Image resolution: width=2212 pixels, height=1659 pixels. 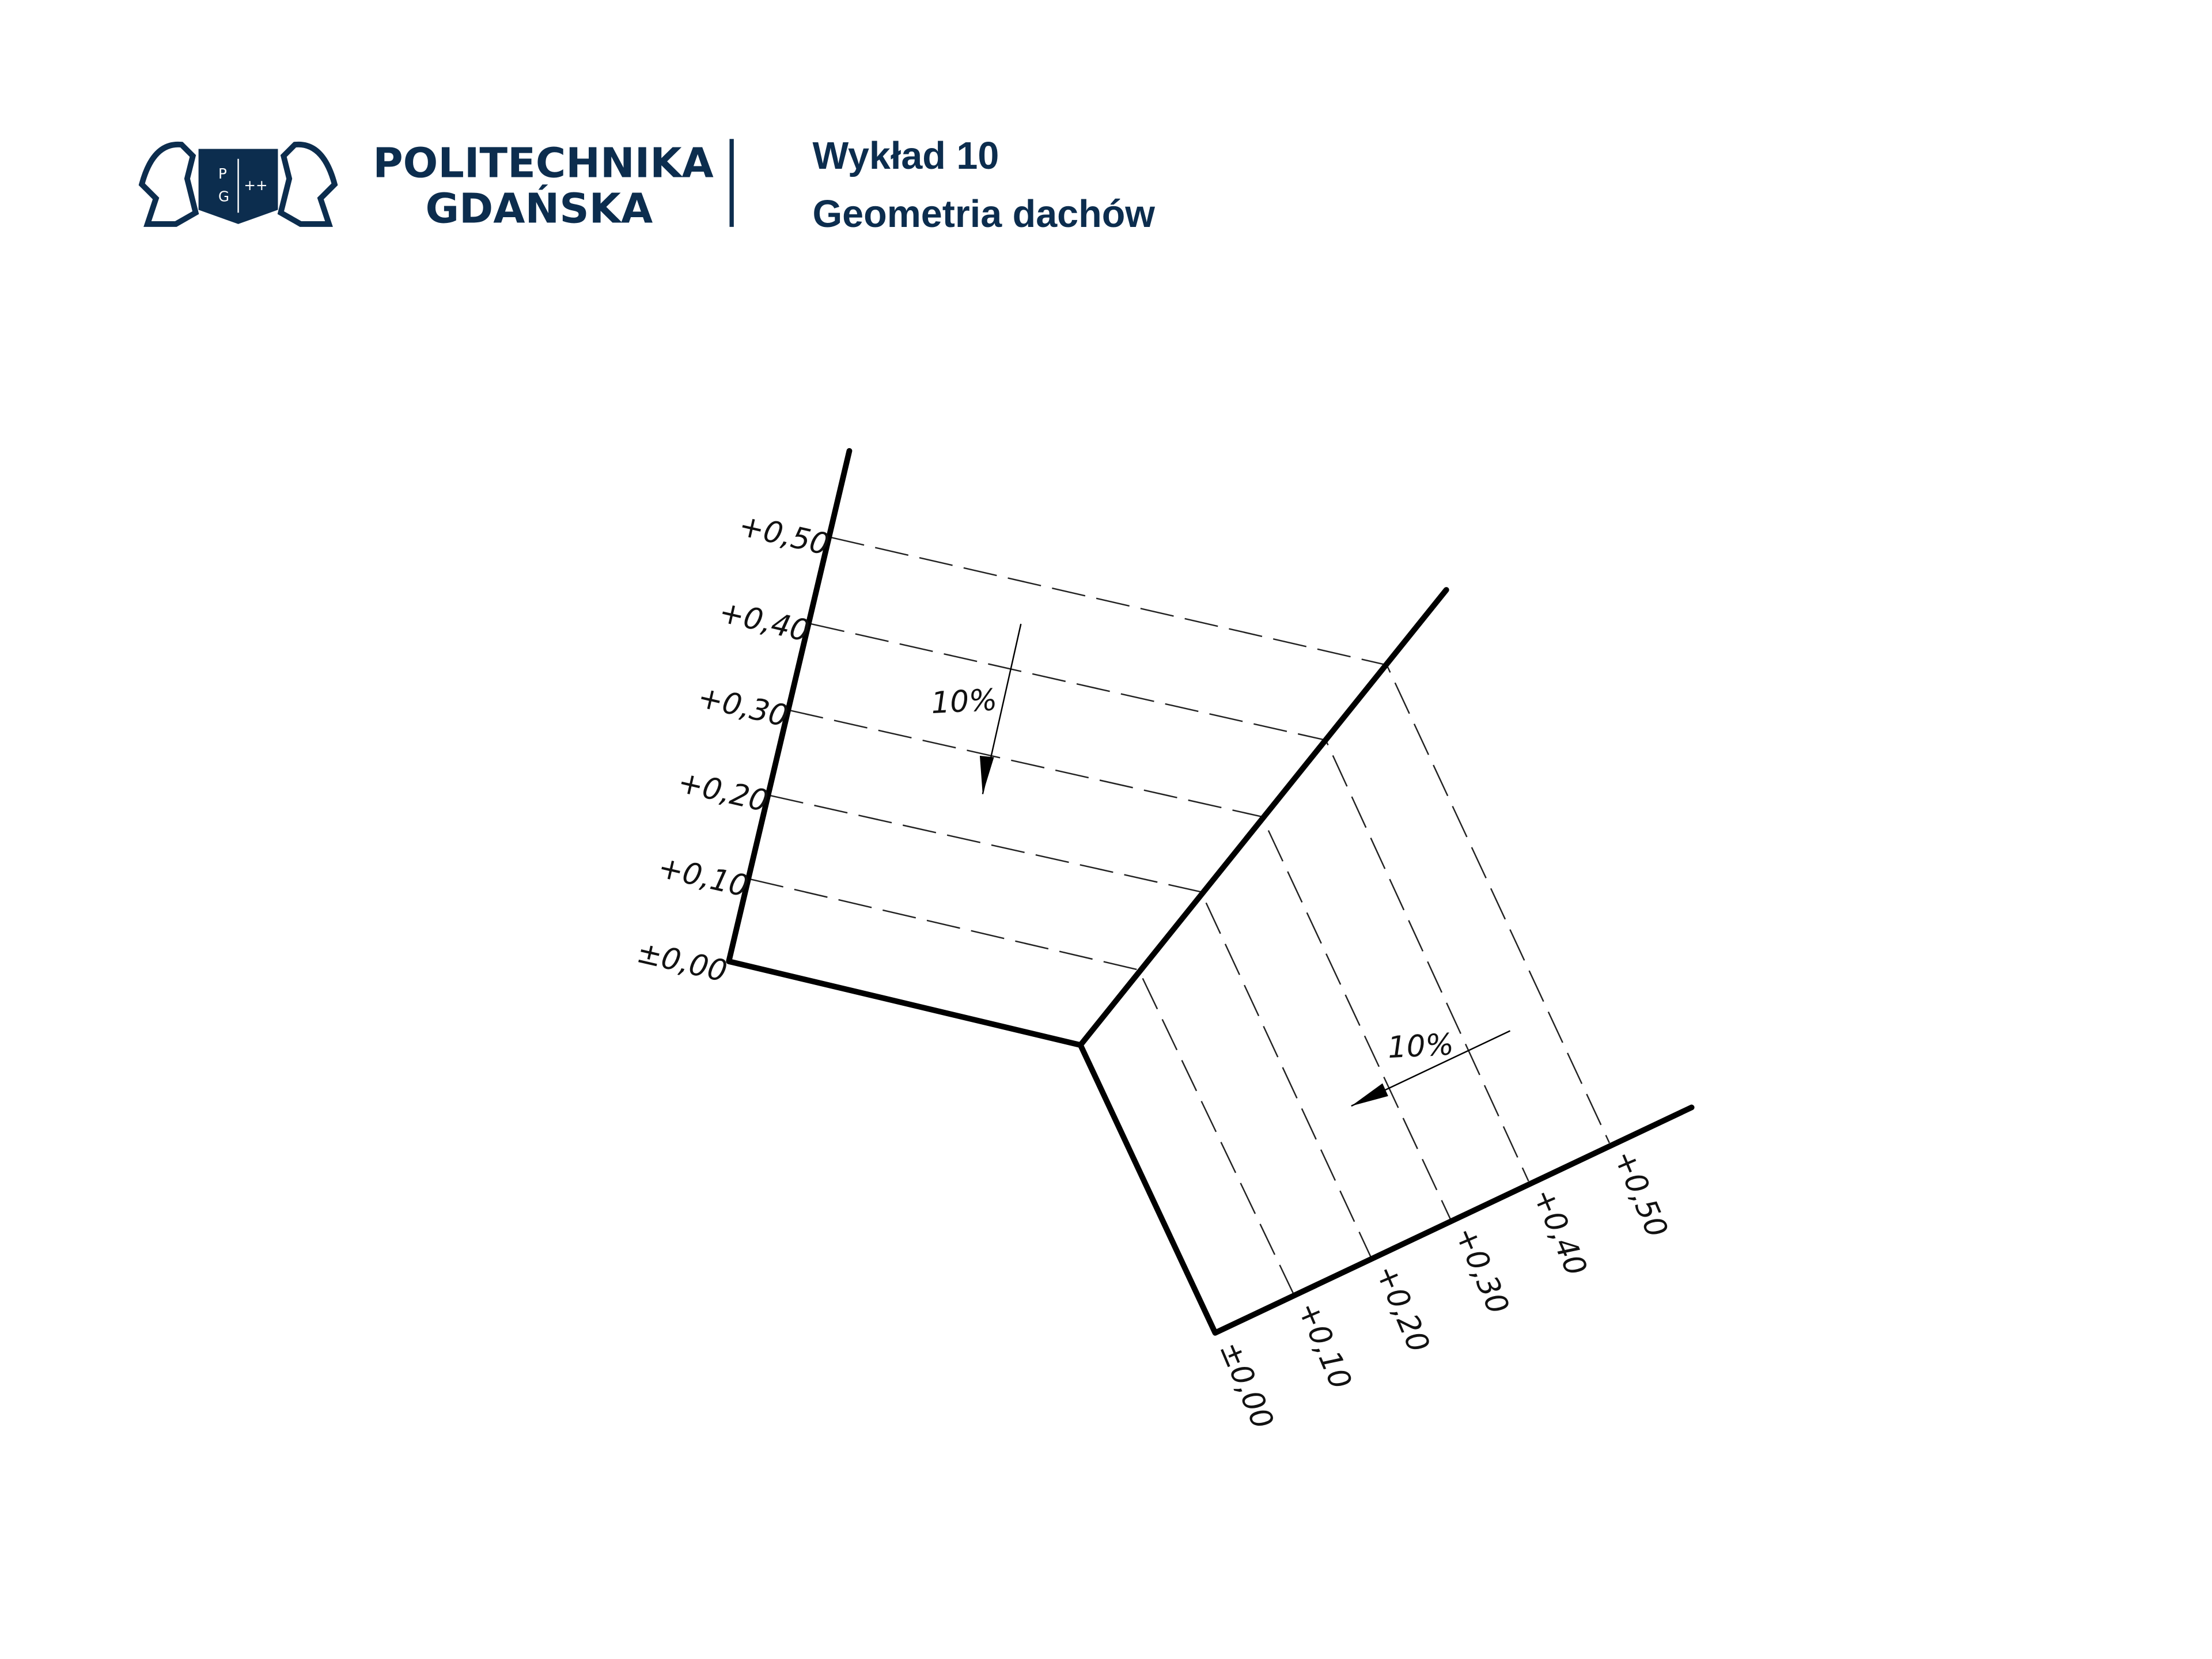 What do you see at coordinates (223, 196) in the screenshot?
I see `svg-text: G` at bounding box center [223, 196].